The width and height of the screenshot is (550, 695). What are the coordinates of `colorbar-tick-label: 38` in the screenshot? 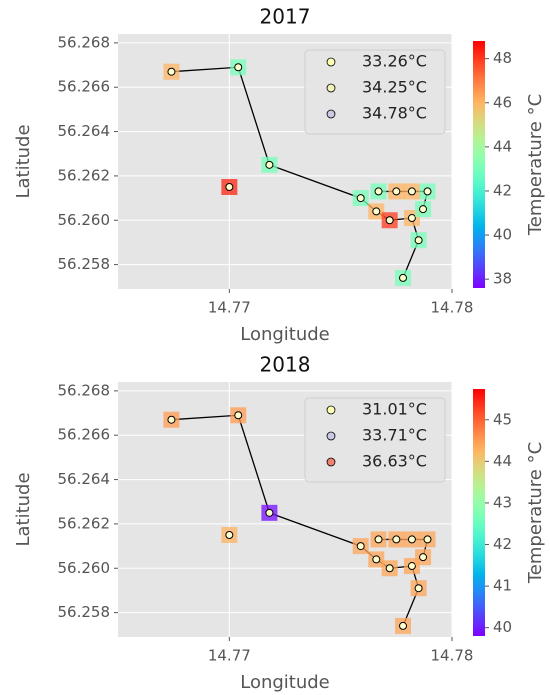 It's located at (502, 279).